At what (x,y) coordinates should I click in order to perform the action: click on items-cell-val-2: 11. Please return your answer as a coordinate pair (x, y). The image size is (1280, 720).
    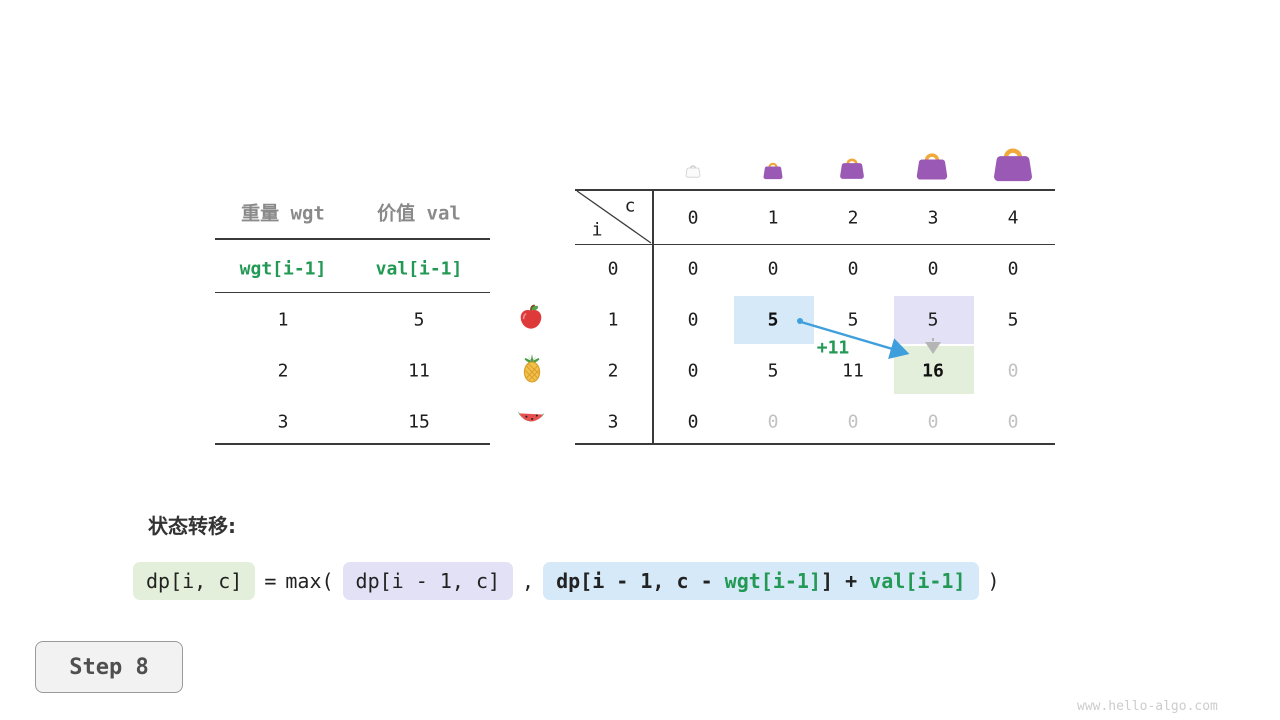
    Looking at the image, I should click on (419, 371).